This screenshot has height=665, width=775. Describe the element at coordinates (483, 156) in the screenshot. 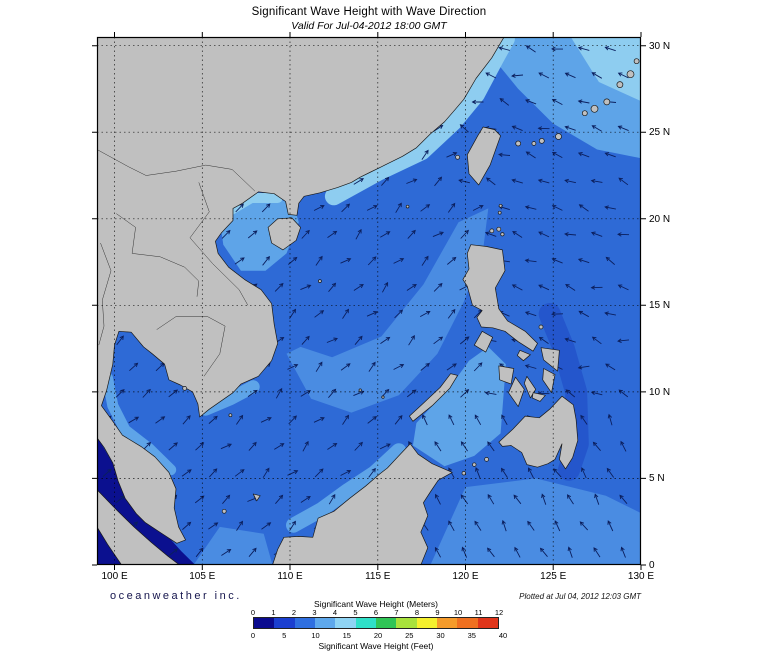

I see `taiwan-island` at that location.